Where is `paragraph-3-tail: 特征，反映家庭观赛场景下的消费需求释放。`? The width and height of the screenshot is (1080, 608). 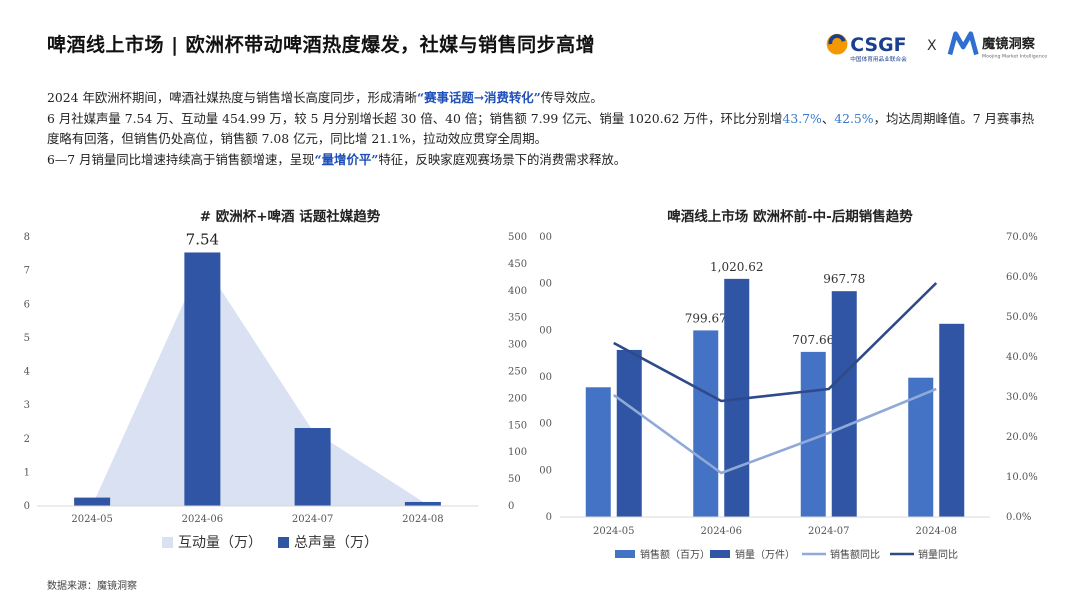 paragraph-3-tail: 特征，反映家庭观赛场景下的消费需求释放。 is located at coordinates (502, 159).